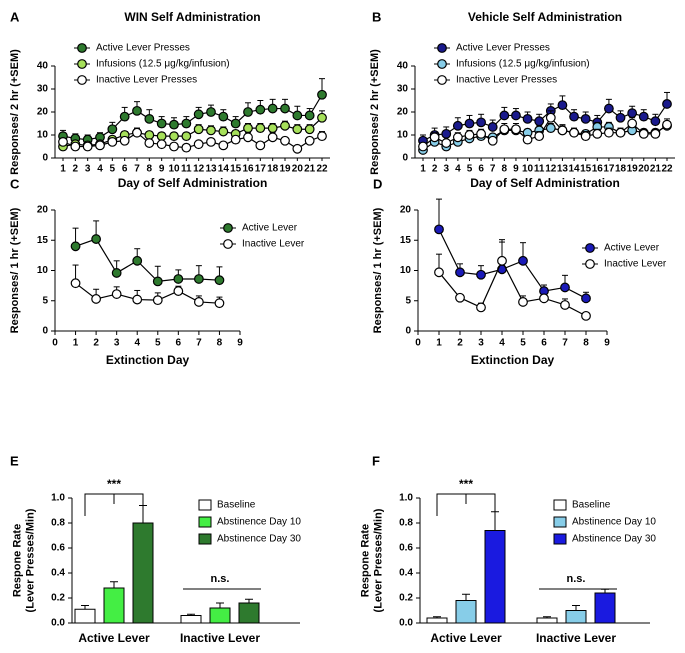  What do you see at coordinates (88, 169) in the screenshot?
I see `x-tick-label: 3` at bounding box center [88, 169].